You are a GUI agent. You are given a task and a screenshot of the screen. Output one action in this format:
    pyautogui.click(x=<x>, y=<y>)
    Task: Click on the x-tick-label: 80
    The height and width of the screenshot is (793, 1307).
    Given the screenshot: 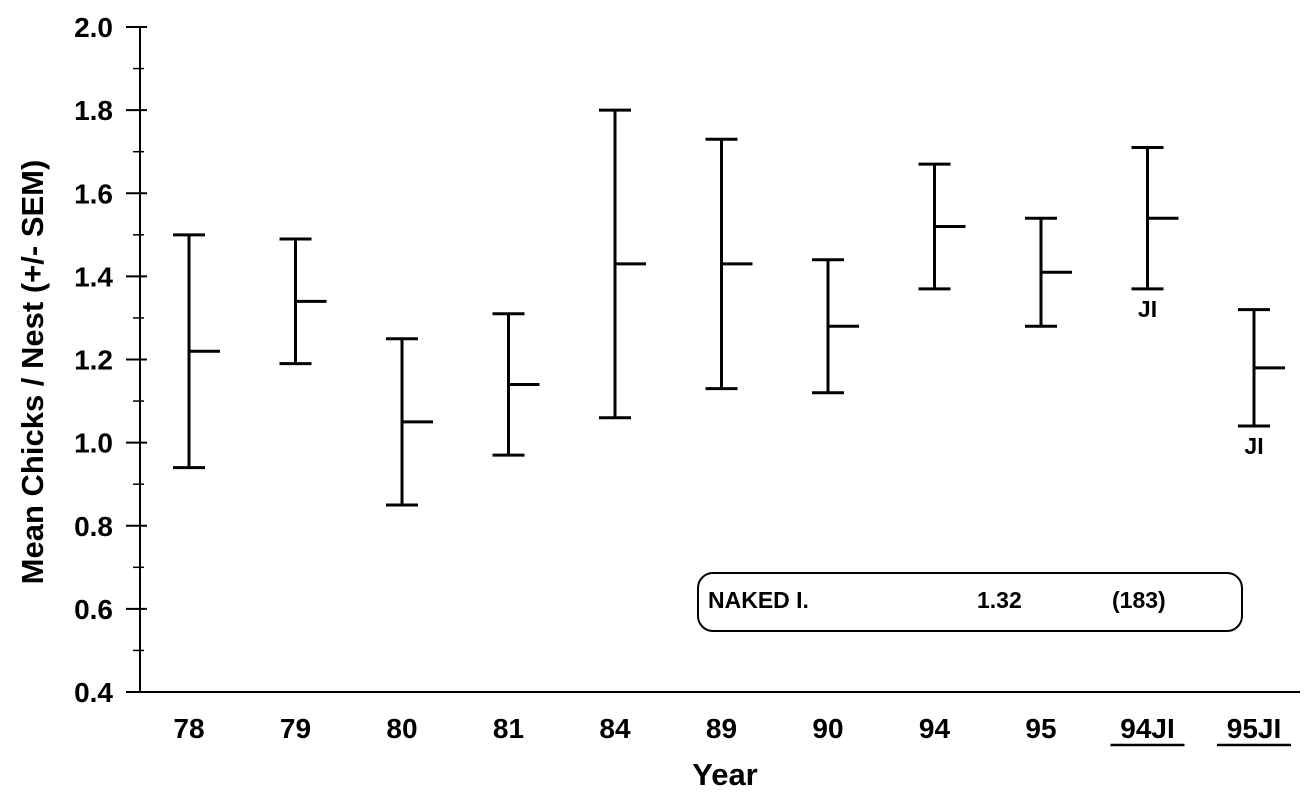 What is the action you would take?
    pyautogui.click(x=401, y=728)
    